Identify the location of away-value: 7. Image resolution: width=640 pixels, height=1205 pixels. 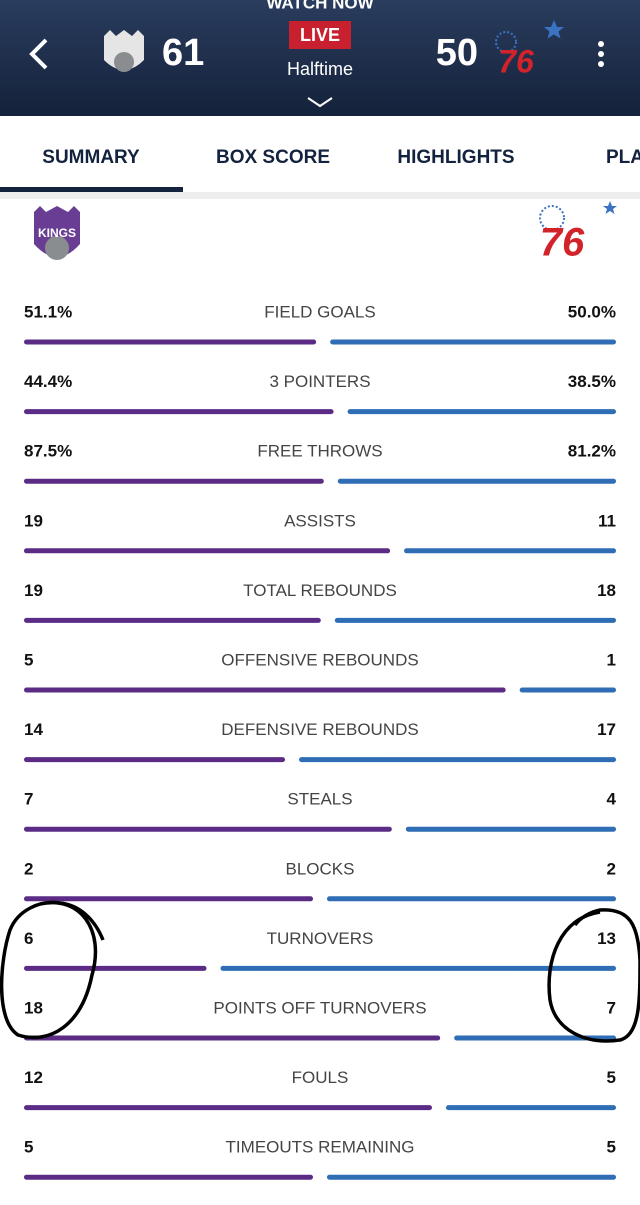
(28, 799).